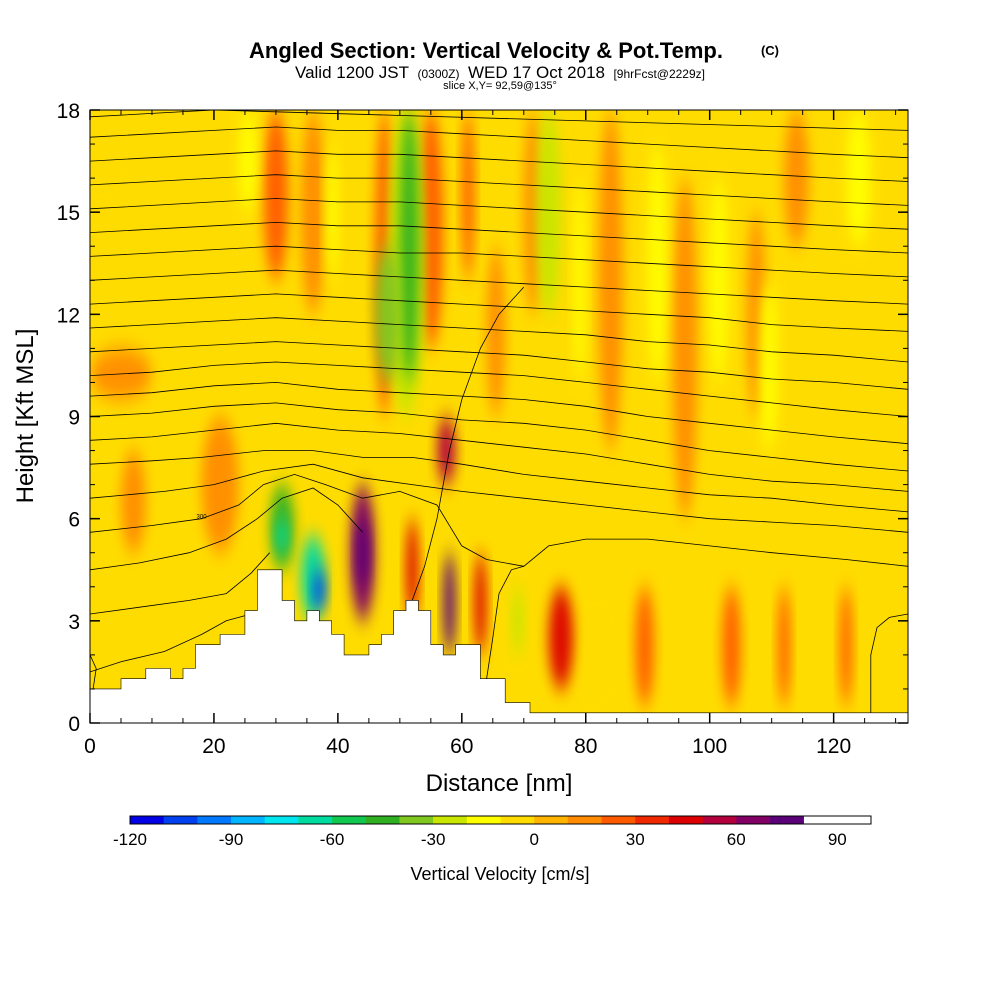  I want to click on colorbar-tick-label-5: 30, so click(635, 839).